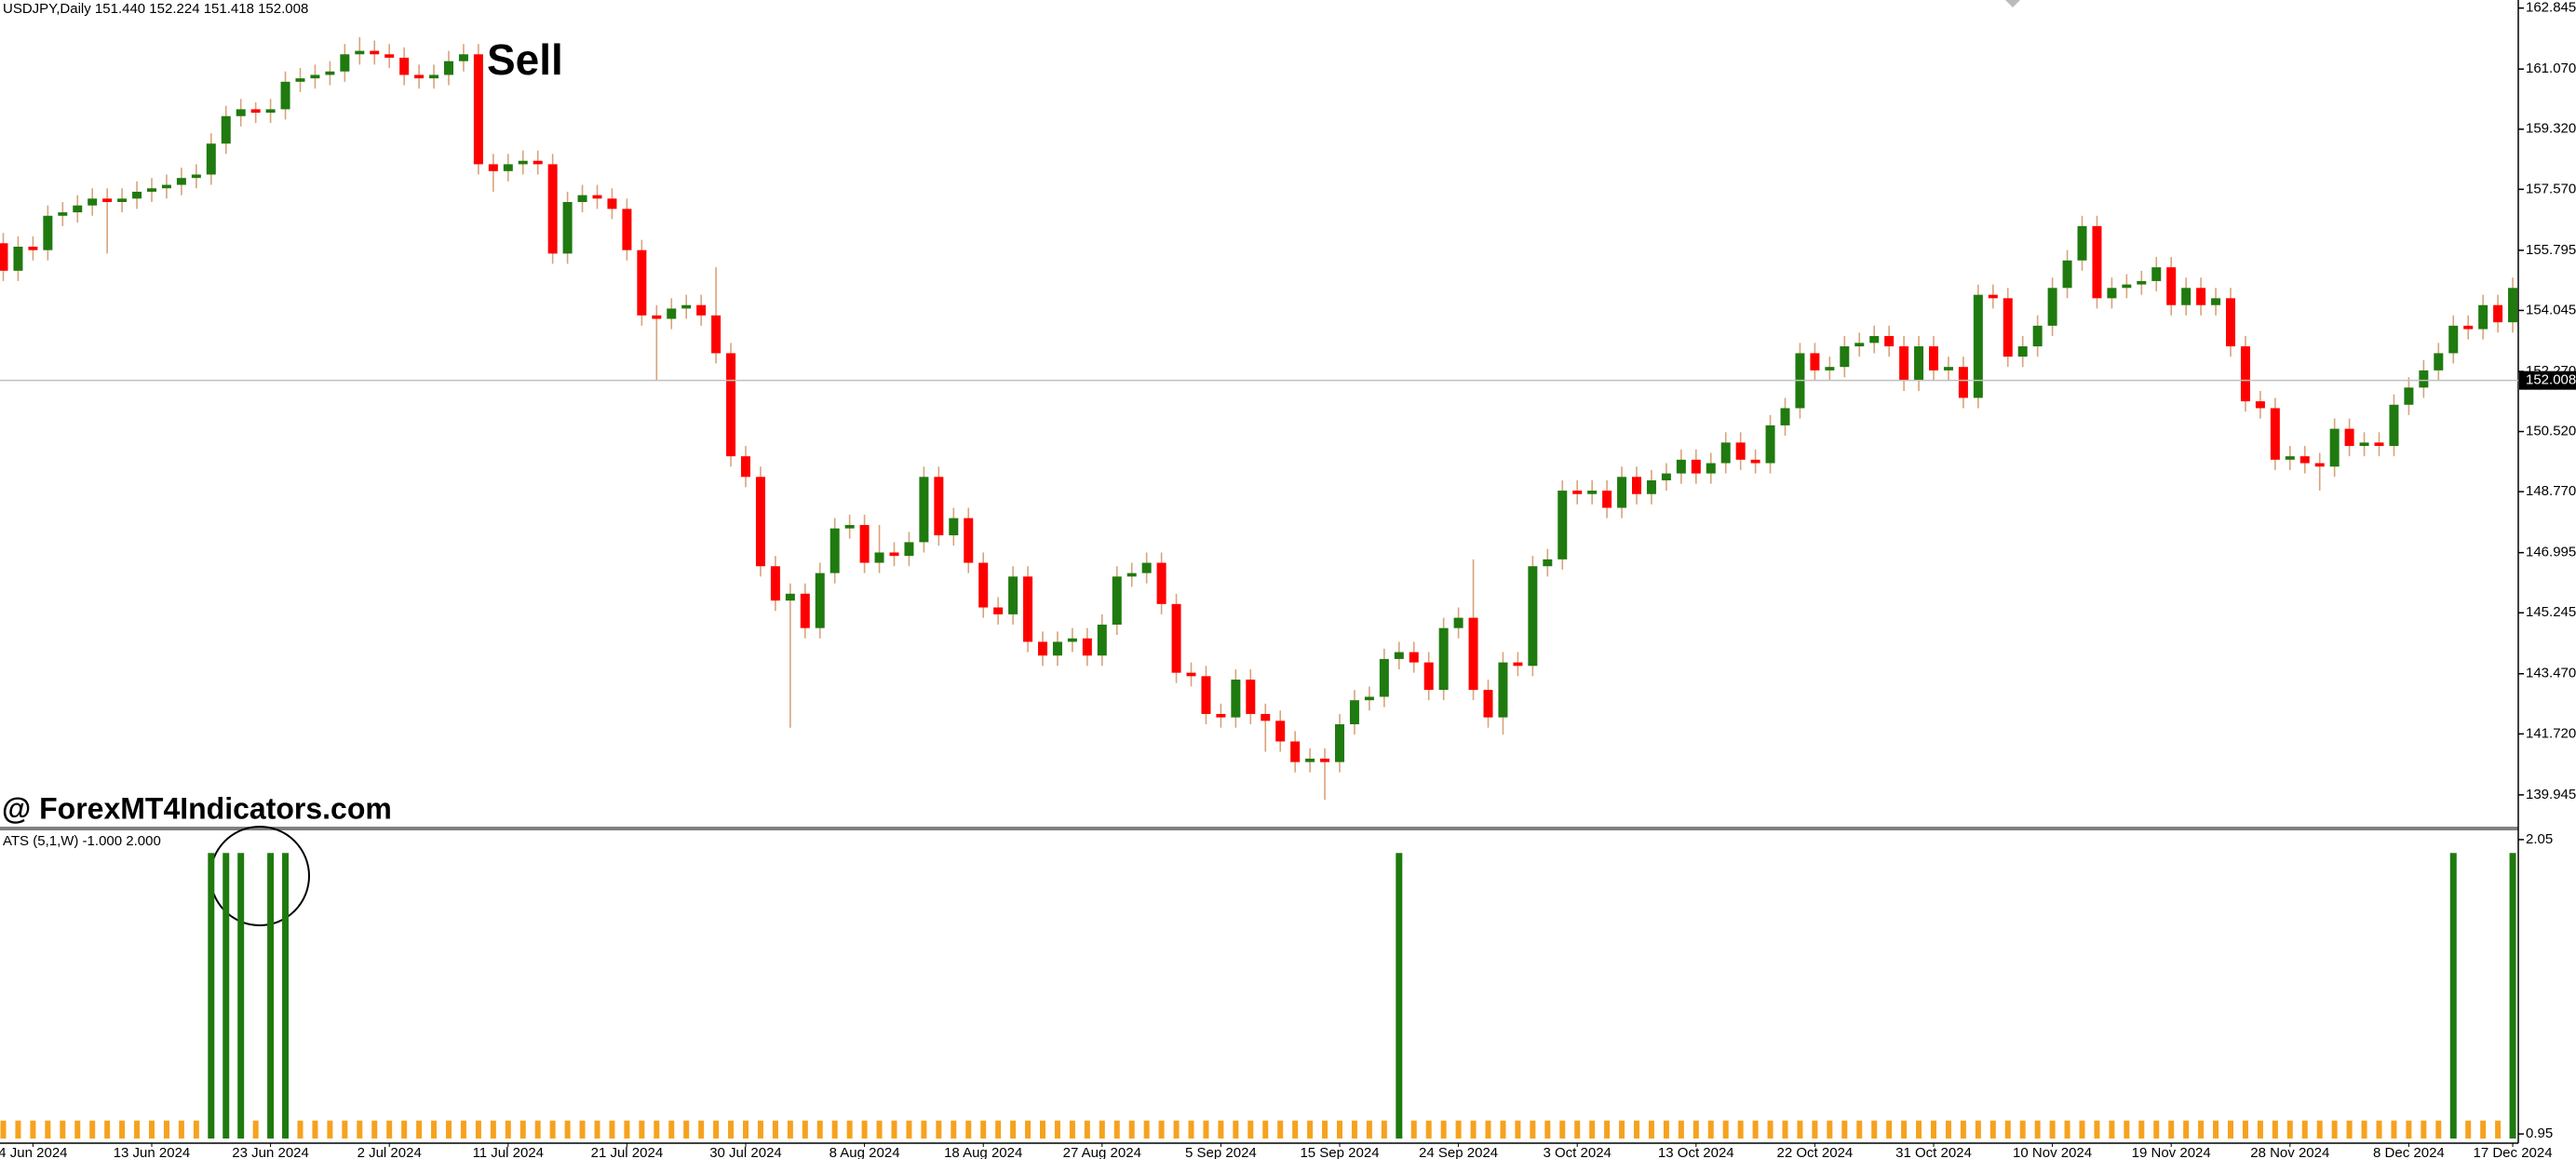  What do you see at coordinates (2551, 189) in the screenshot?
I see `y-tick-label: 157.570` at bounding box center [2551, 189].